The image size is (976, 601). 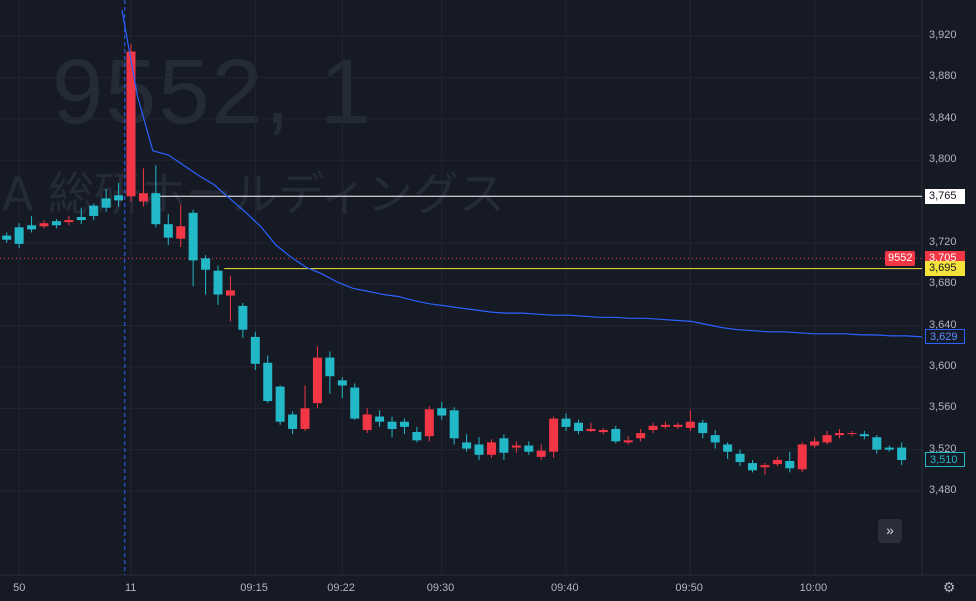 What do you see at coordinates (212, 92) in the screenshot?
I see `watermark-symbol: 9552, 1` at bounding box center [212, 92].